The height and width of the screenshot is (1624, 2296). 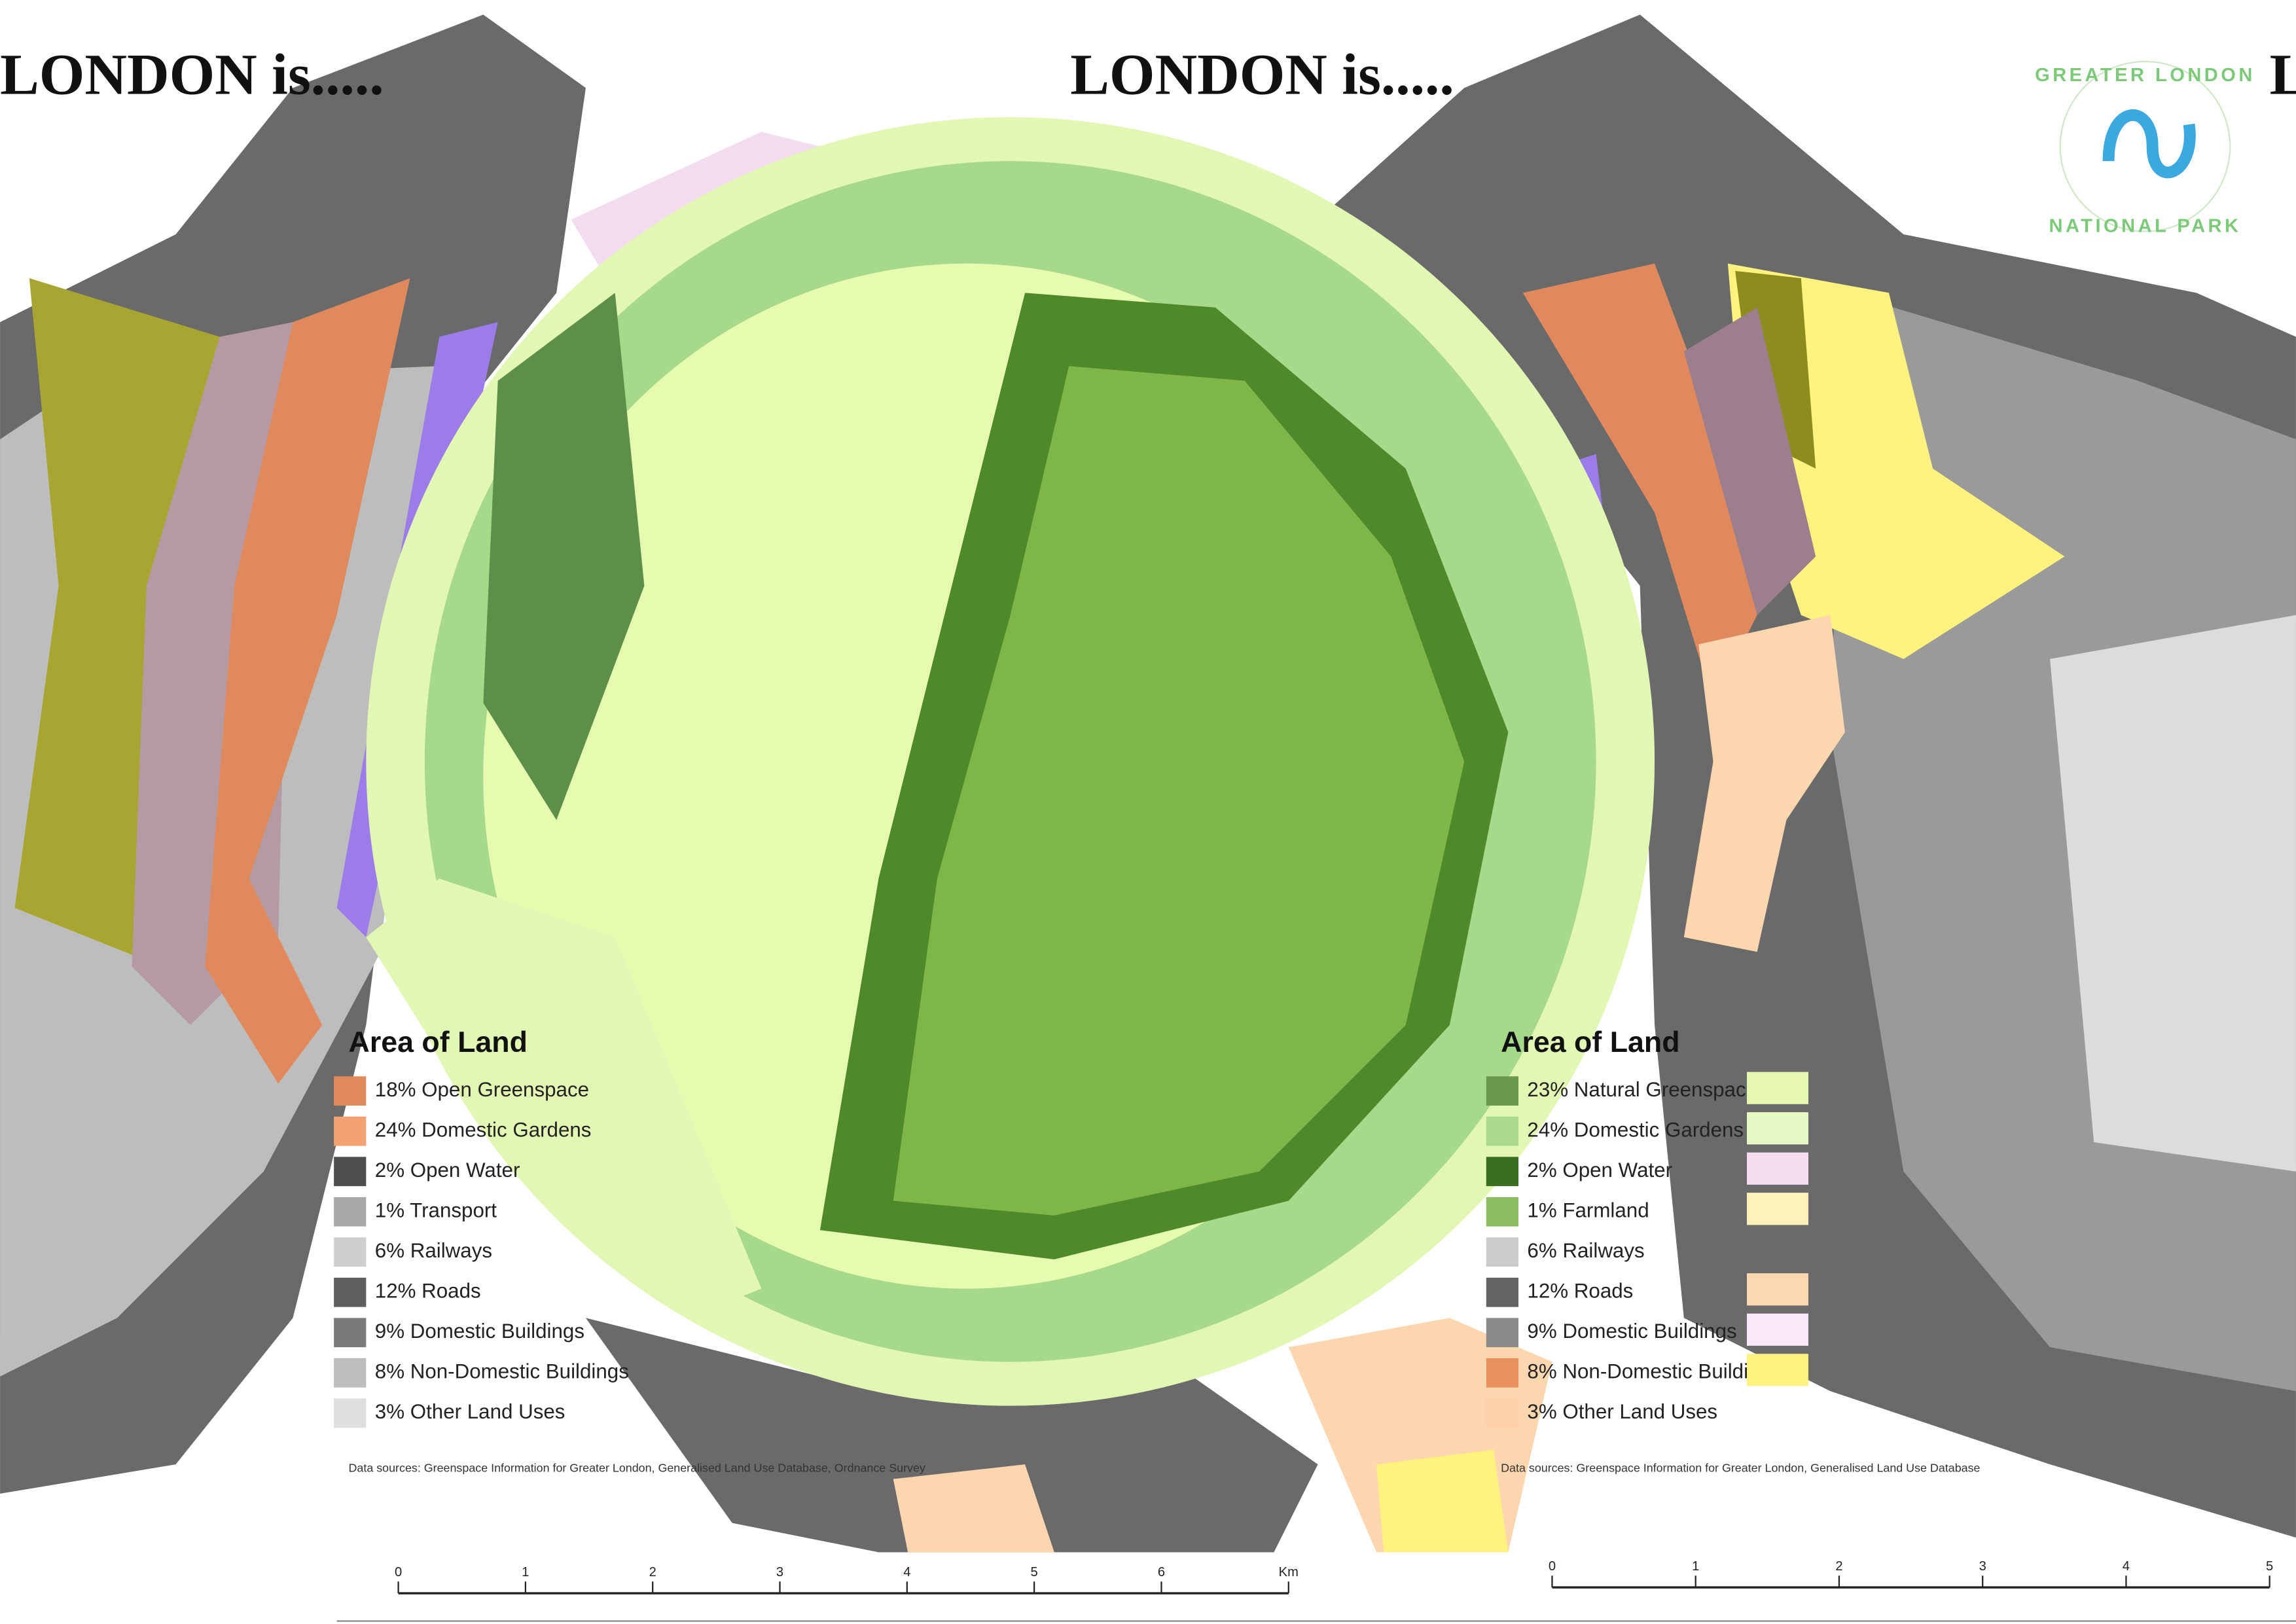 I want to click on legend-label: 18% Open Greenspace, so click(x=482, y=1089).